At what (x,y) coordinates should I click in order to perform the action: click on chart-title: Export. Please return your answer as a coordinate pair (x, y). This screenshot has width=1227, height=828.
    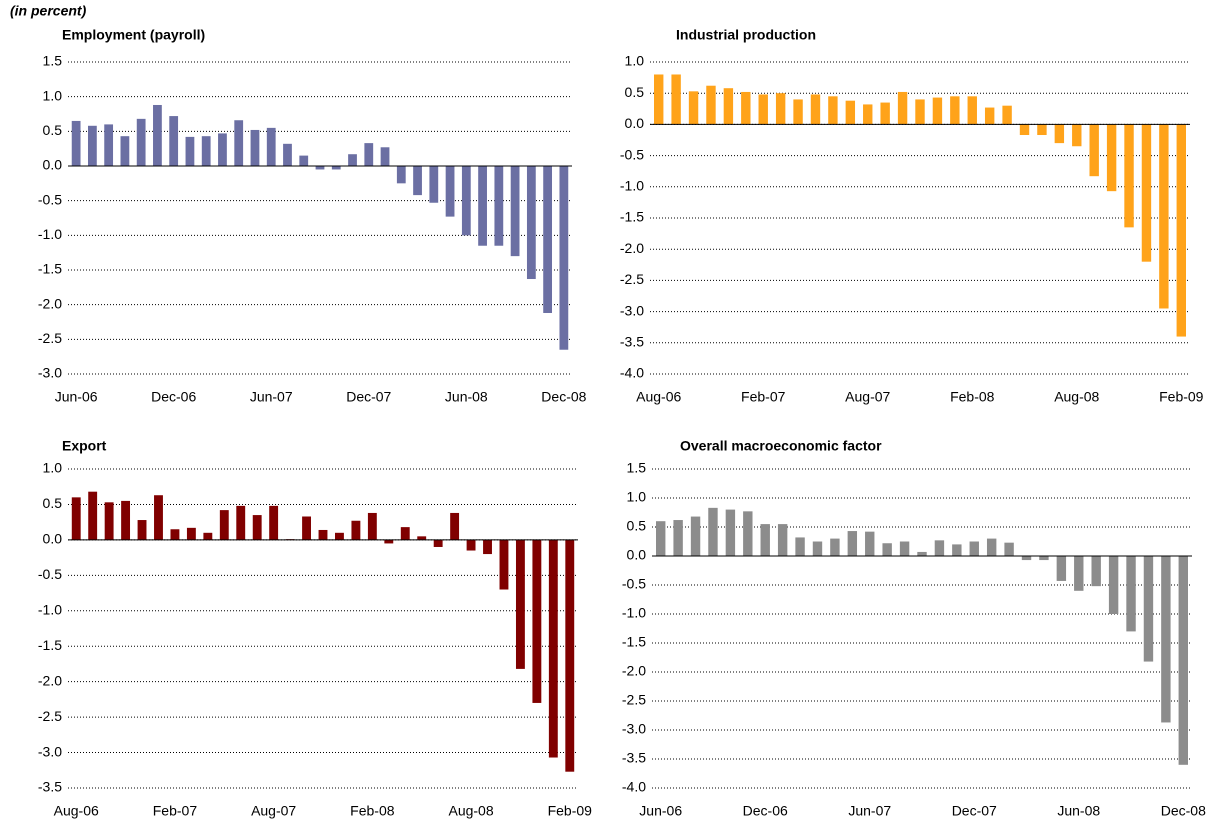
    Looking at the image, I should click on (84, 446).